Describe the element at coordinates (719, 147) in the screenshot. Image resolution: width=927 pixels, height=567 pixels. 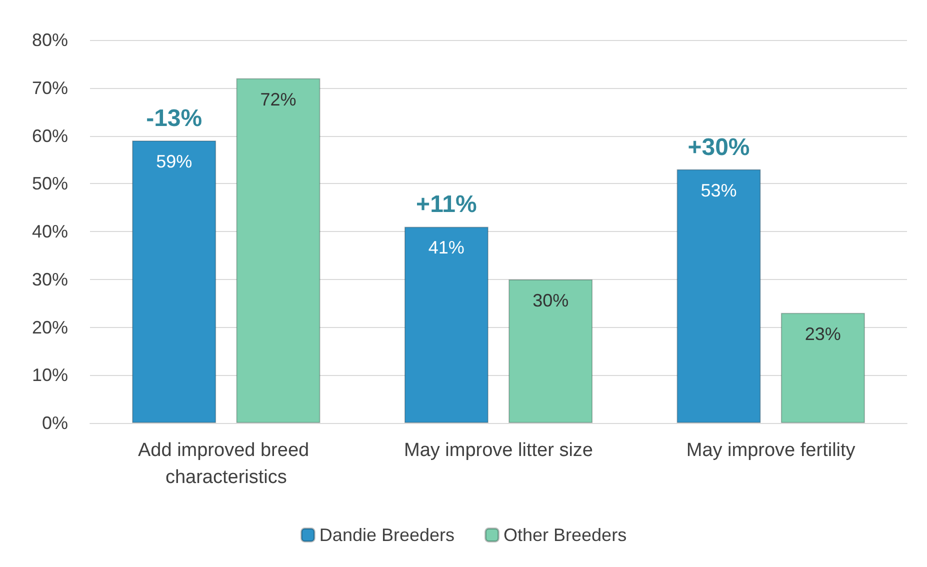
I see `annotation: +30%` at that location.